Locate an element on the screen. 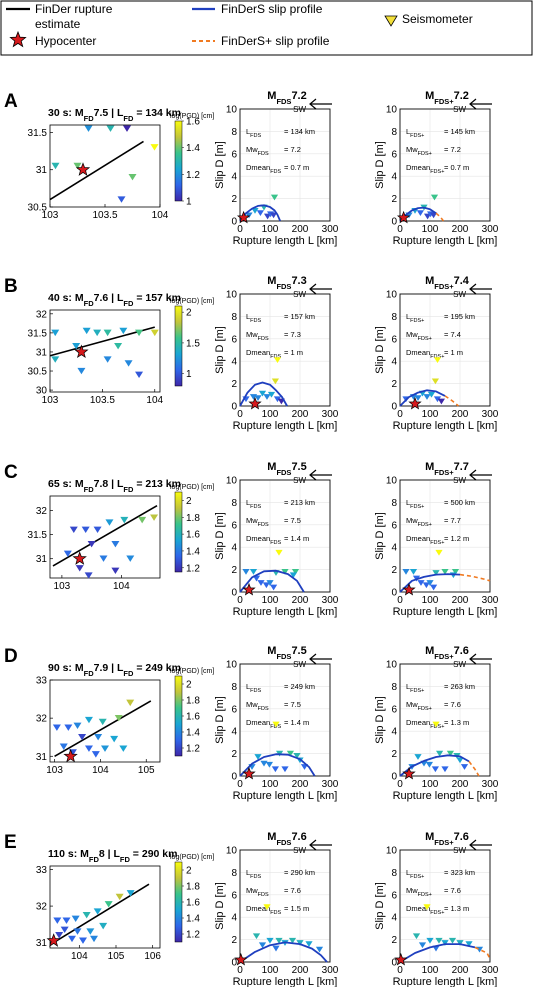  map-xtick-label: 103.5 is located at coordinates (102, 400).